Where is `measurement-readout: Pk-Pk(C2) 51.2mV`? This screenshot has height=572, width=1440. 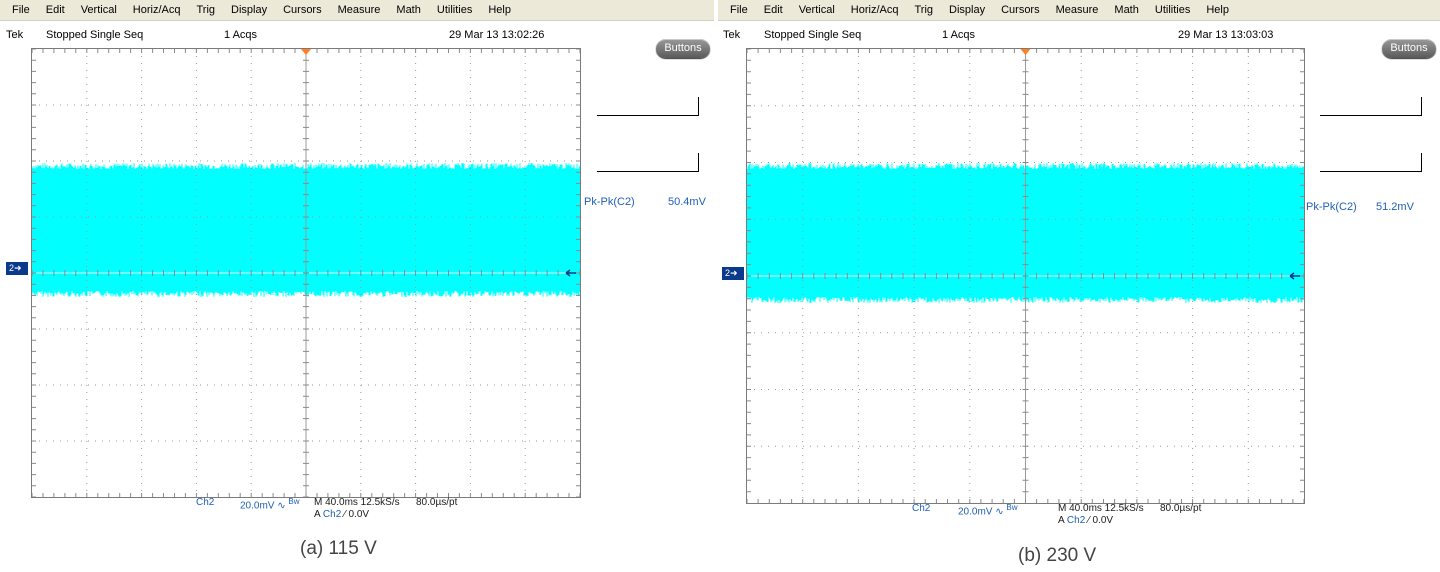 measurement-readout: Pk-Pk(C2) 51.2mV is located at coordinates (1371, 208).